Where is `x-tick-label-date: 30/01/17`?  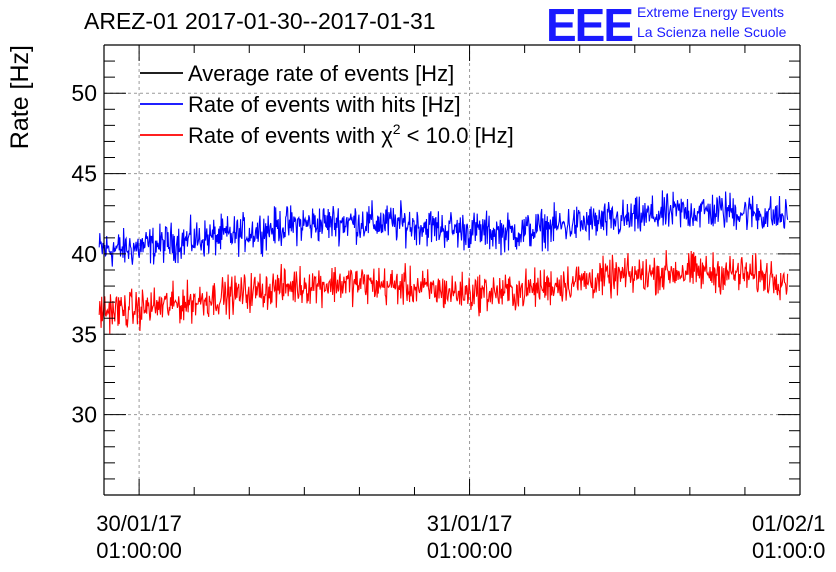
x-tick-label-date: 30/01/17 is located at coordinates (139, 523).